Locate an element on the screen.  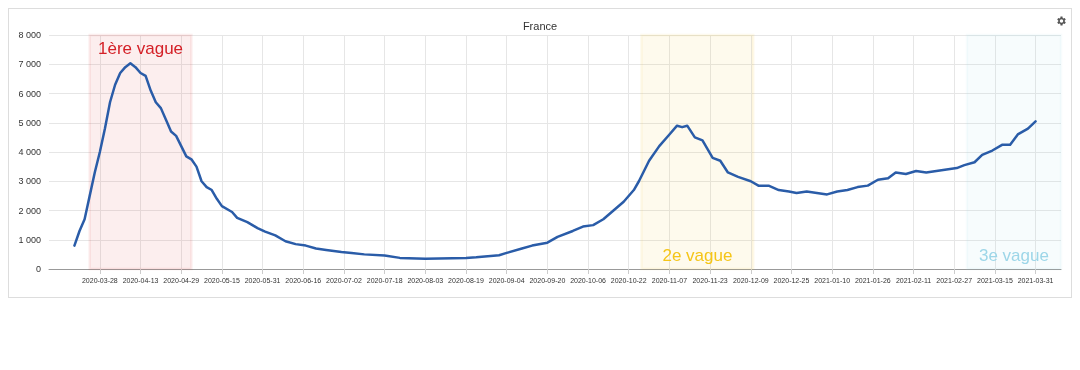
band-label: 2e vague is located at coordinates (697, 256).